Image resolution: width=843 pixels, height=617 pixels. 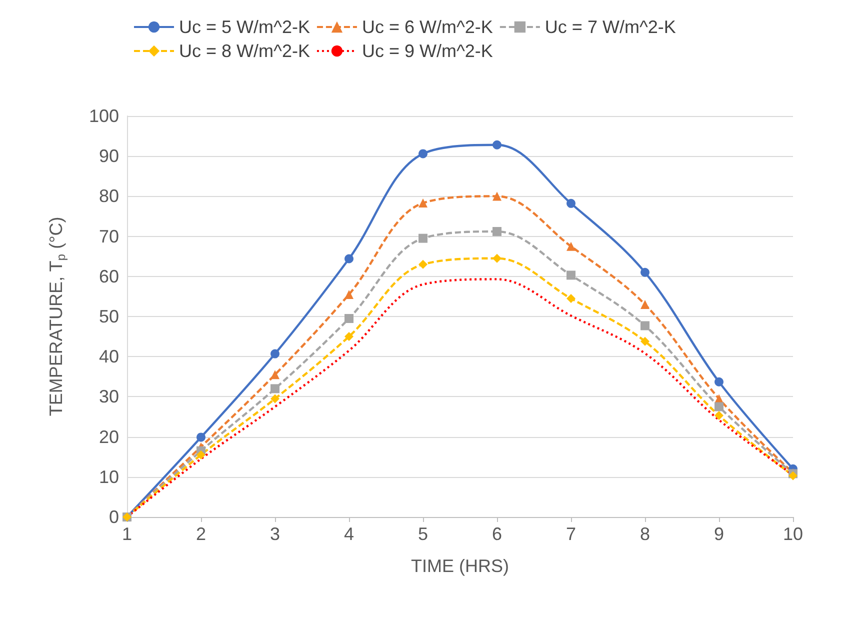 I want to click on y-tick-label: 30, so click(x=108, y=396).